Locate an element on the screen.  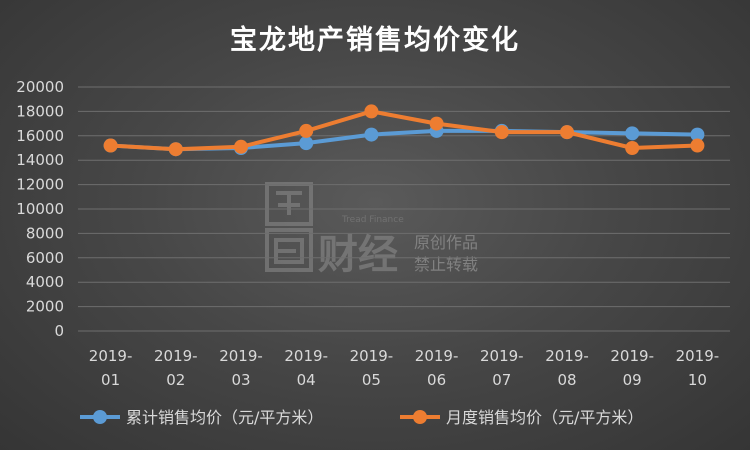
legend: 累计销售均价（元/平方米） 月度销售均价（元/平方米） is located at coordinates (361, 417).